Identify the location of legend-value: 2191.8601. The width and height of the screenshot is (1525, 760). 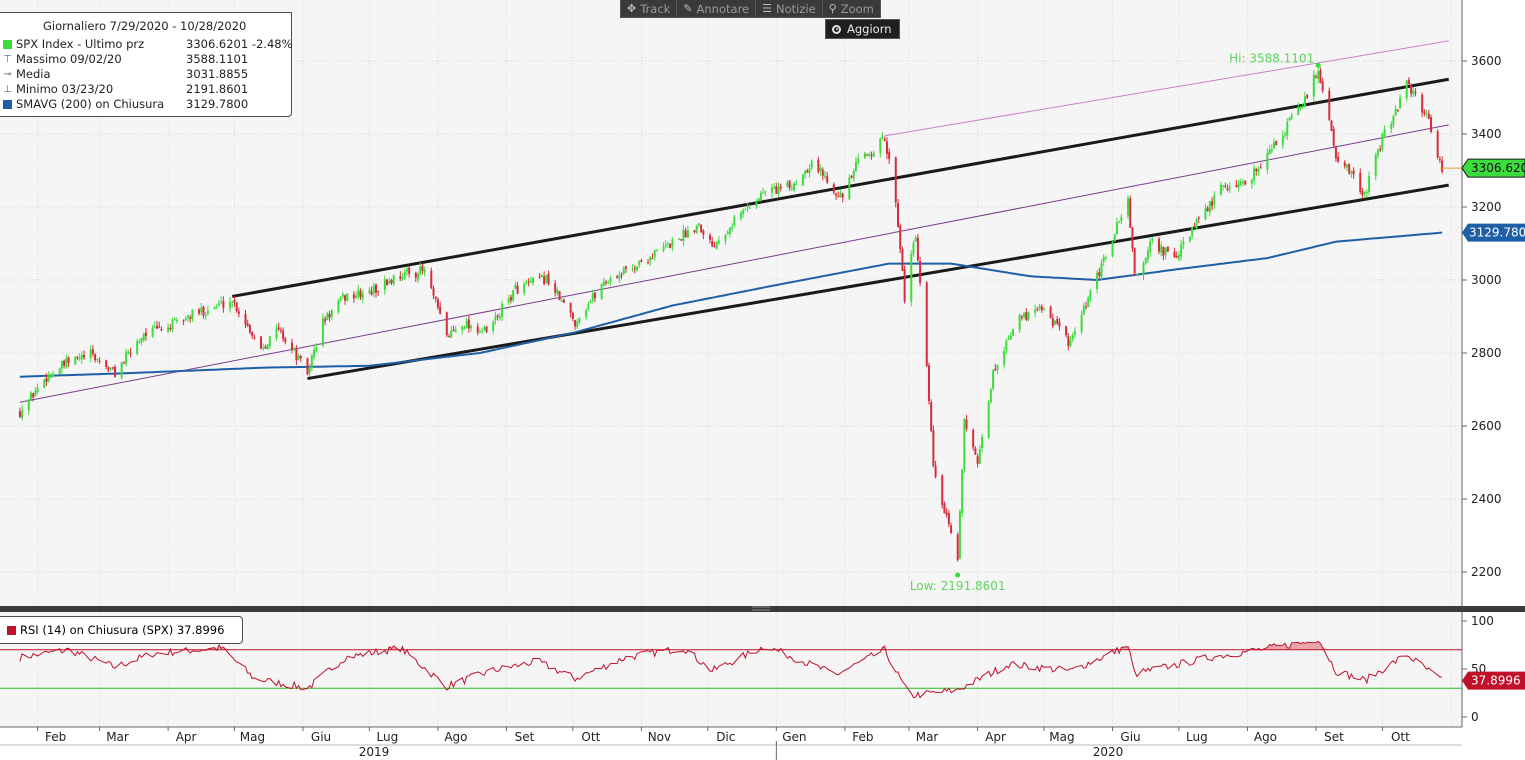
(217, 89).